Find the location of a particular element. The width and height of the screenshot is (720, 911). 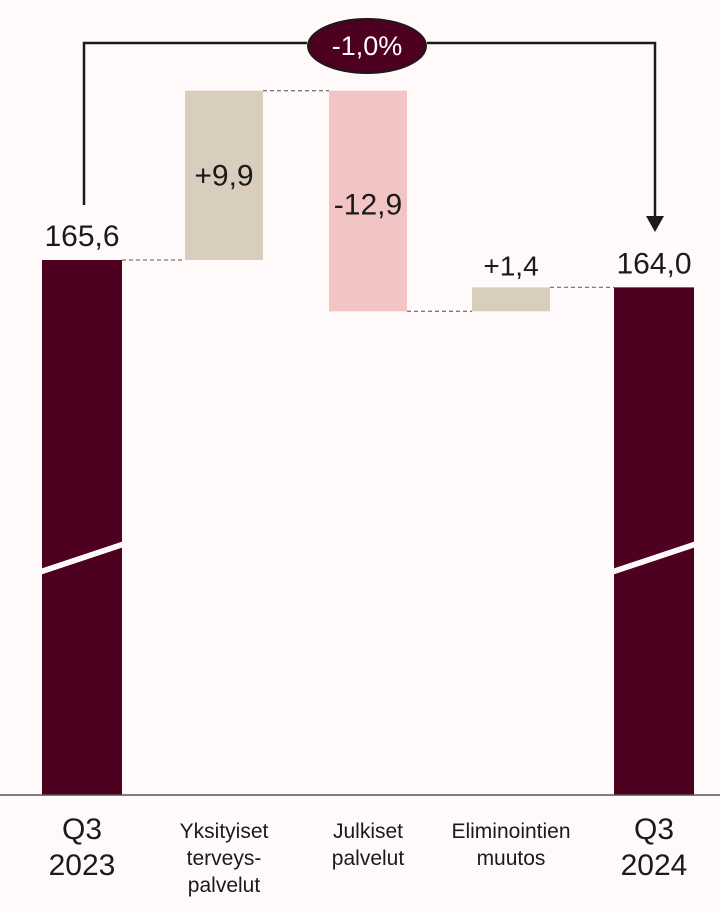

category-label: Yksityiset terveys-palvelut is located at coordinates (224, 858).